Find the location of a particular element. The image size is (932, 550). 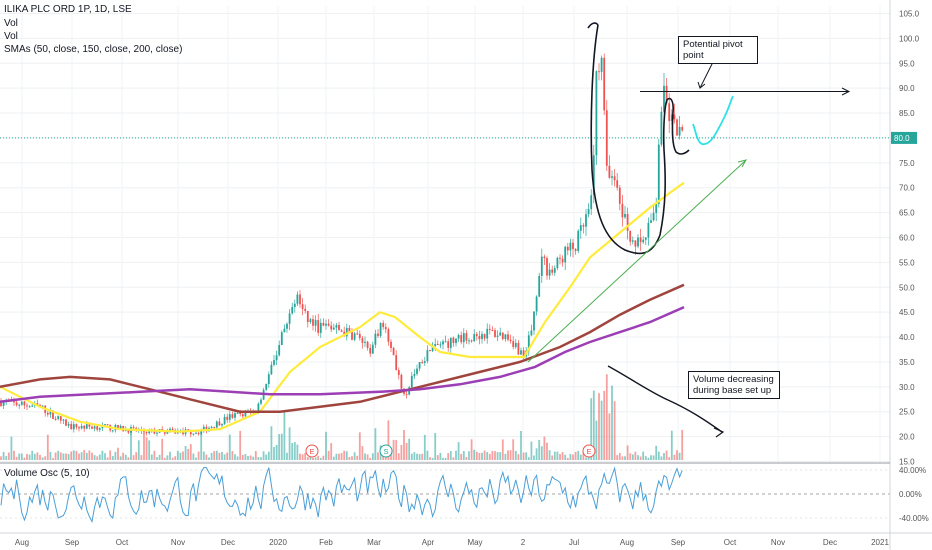

osc-tick-label: -40.00% is located at coordinates (914, 518).